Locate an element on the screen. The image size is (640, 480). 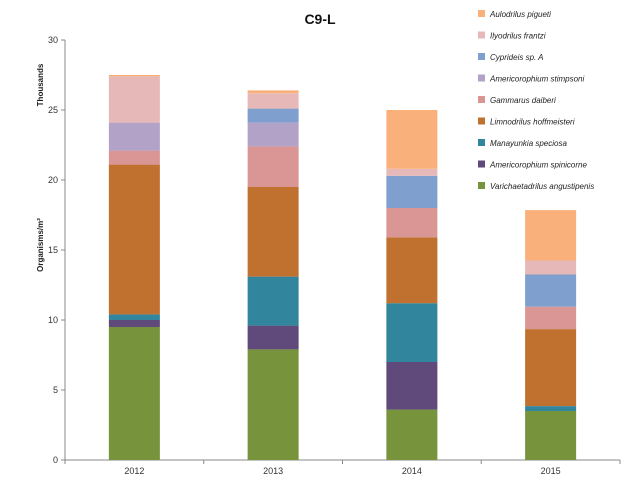
legend-entry: Aulodrilus pigueti is located at coordinates (520, 14).